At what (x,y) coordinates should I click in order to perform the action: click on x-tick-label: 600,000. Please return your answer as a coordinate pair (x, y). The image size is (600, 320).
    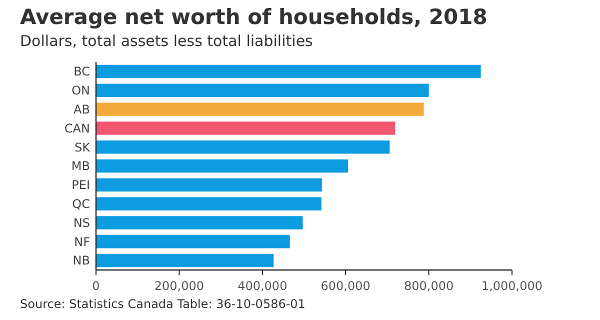
    Looking at the image, I should click on (345, 286).